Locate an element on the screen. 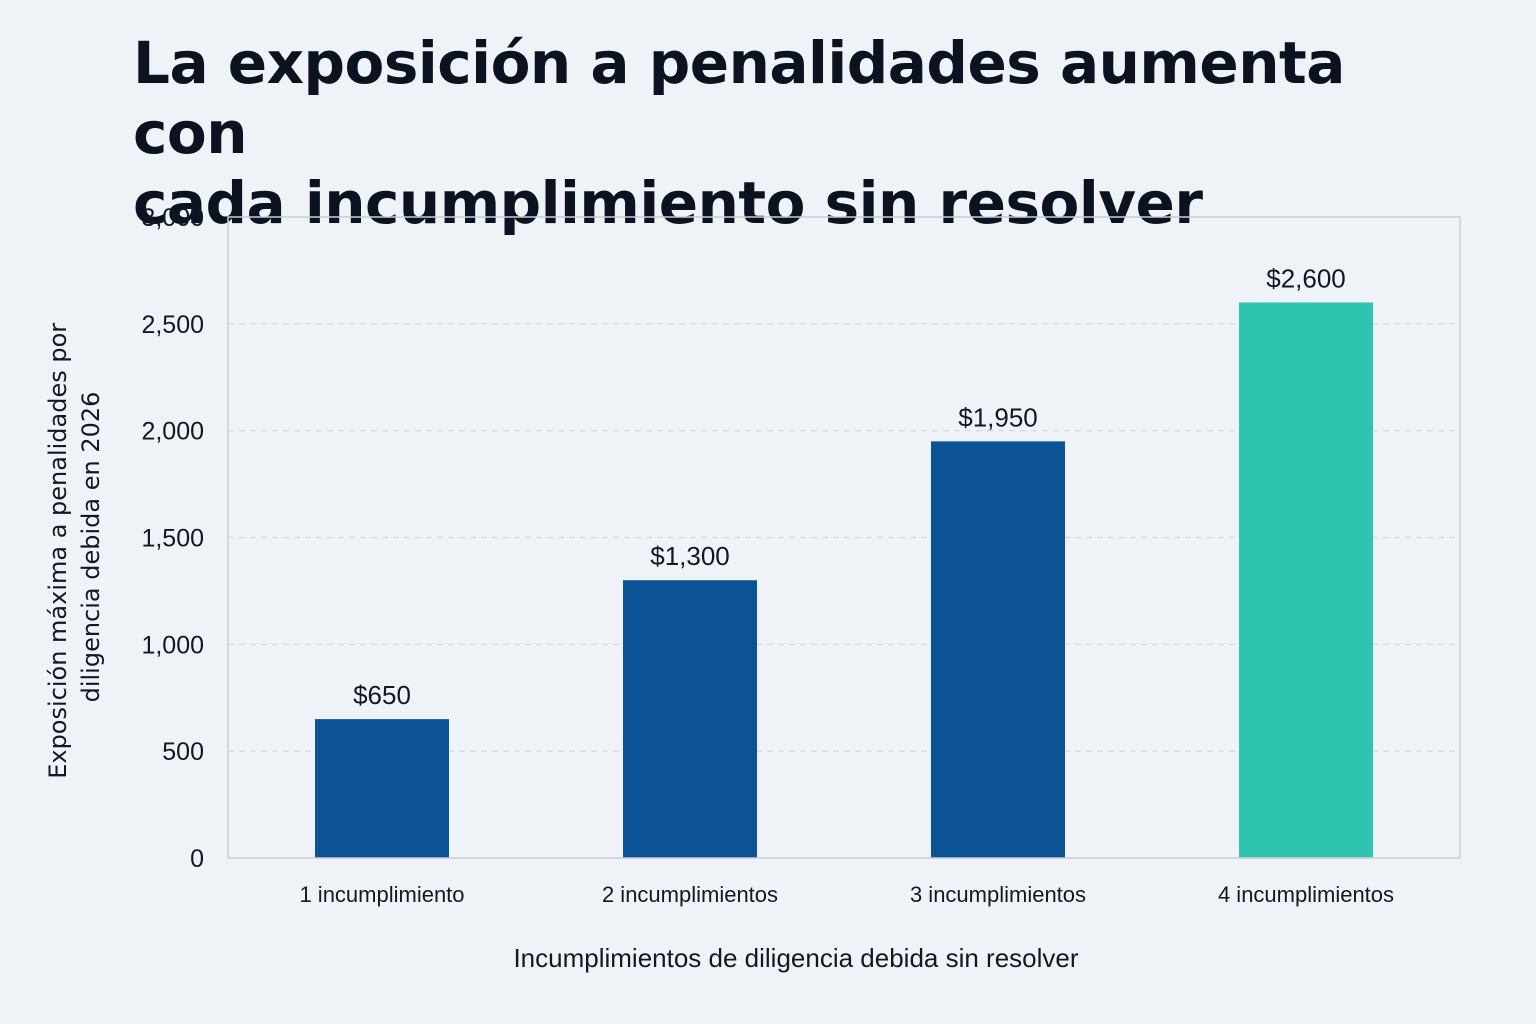 This screenshot has height=1024, width=1536. y-tick-label: 2,000 is located at coordinates (172, 432).